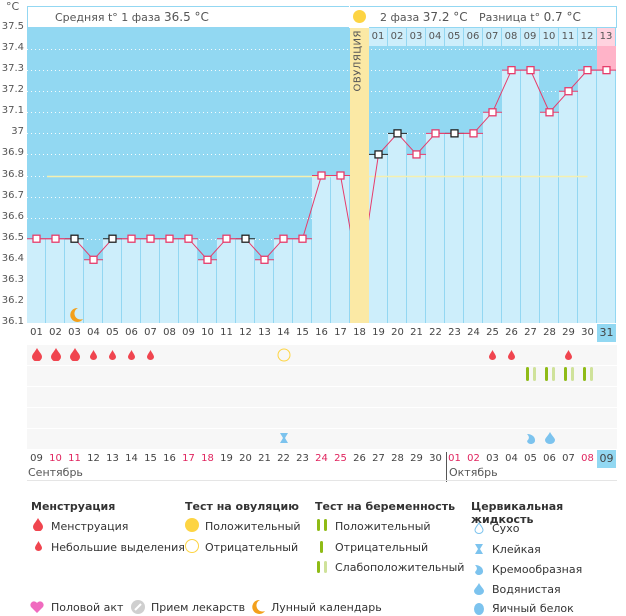 This screenshot has width=626, height=616. I want to click on calendar-date: 07, so click(568, 458).